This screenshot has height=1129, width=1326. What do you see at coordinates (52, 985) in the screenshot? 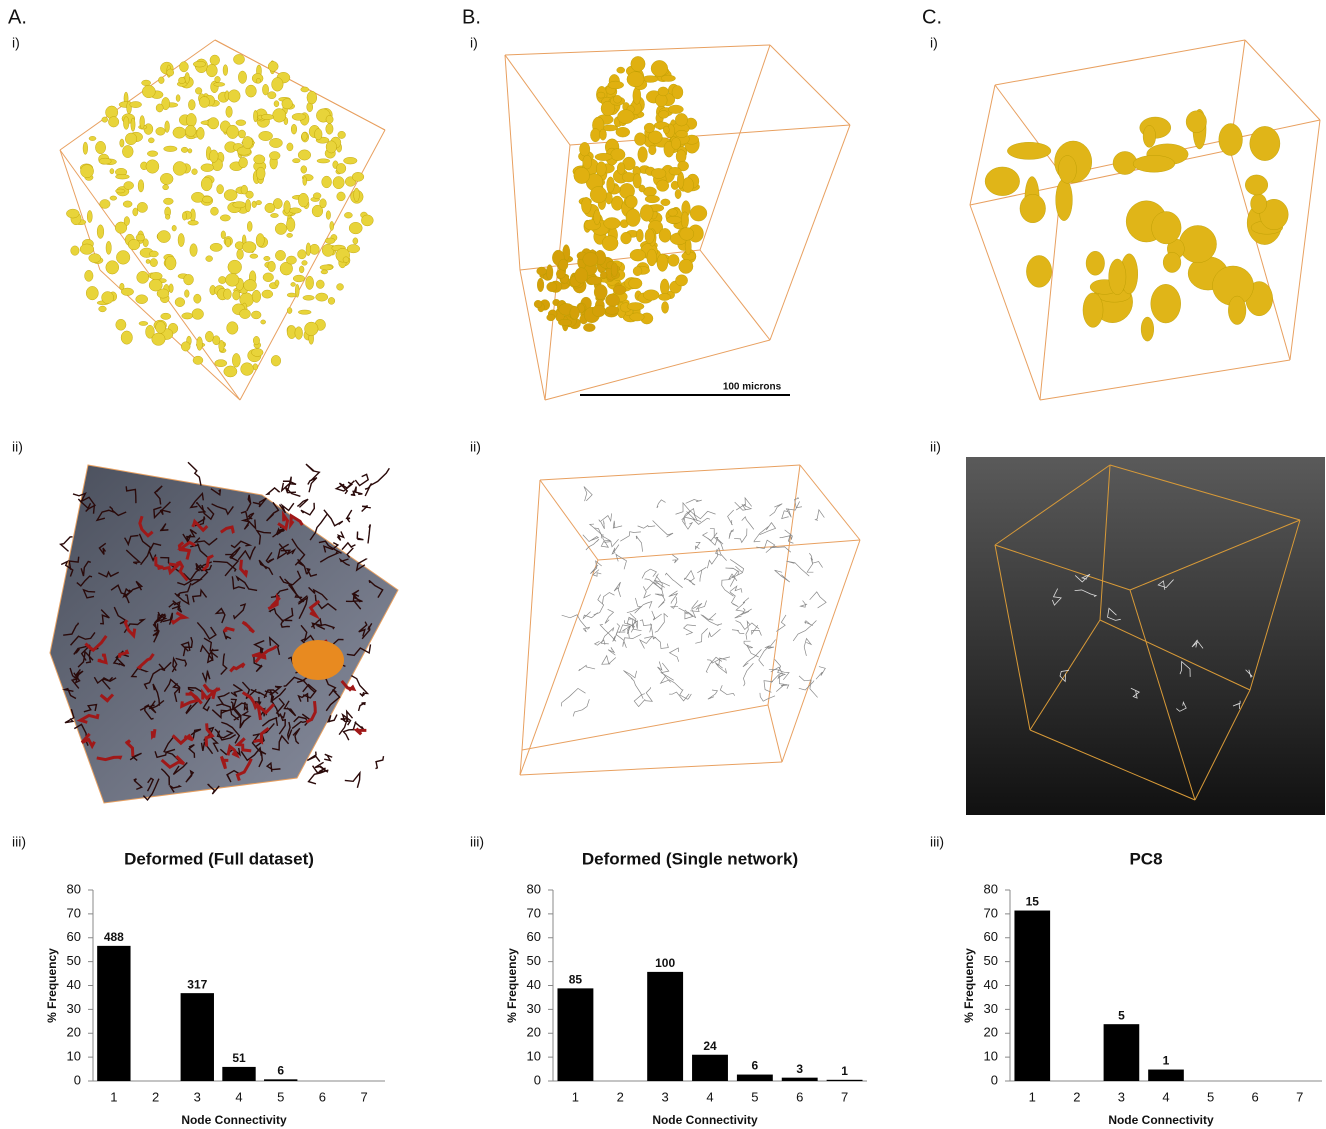
I see `y-axis-label: % Frequency` at bounding box center [52, 985].